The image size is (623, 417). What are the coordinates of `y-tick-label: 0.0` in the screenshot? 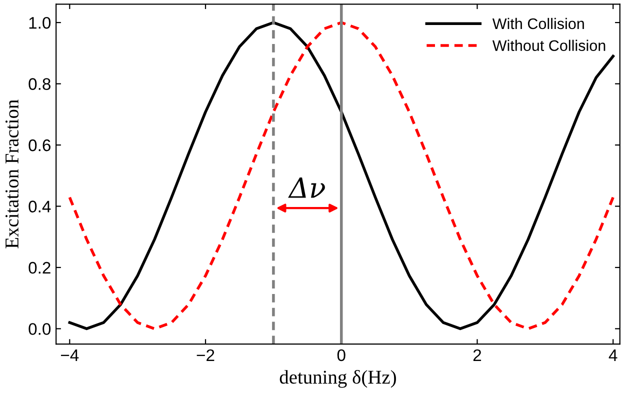 It's located at (39, 329).